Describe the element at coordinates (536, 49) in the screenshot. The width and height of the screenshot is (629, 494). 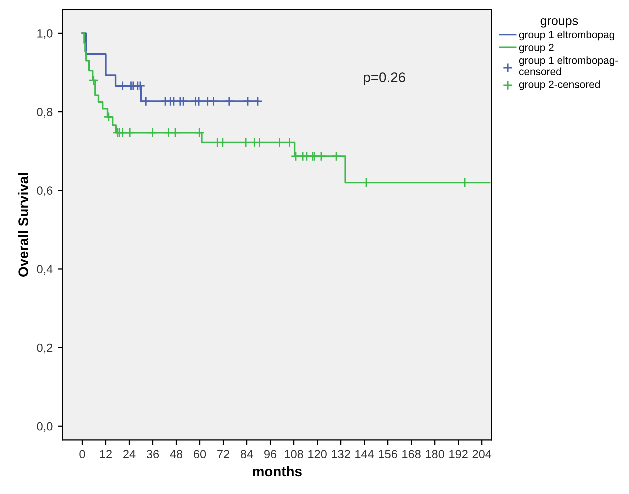
I see `legend-label: group 2` at that location.